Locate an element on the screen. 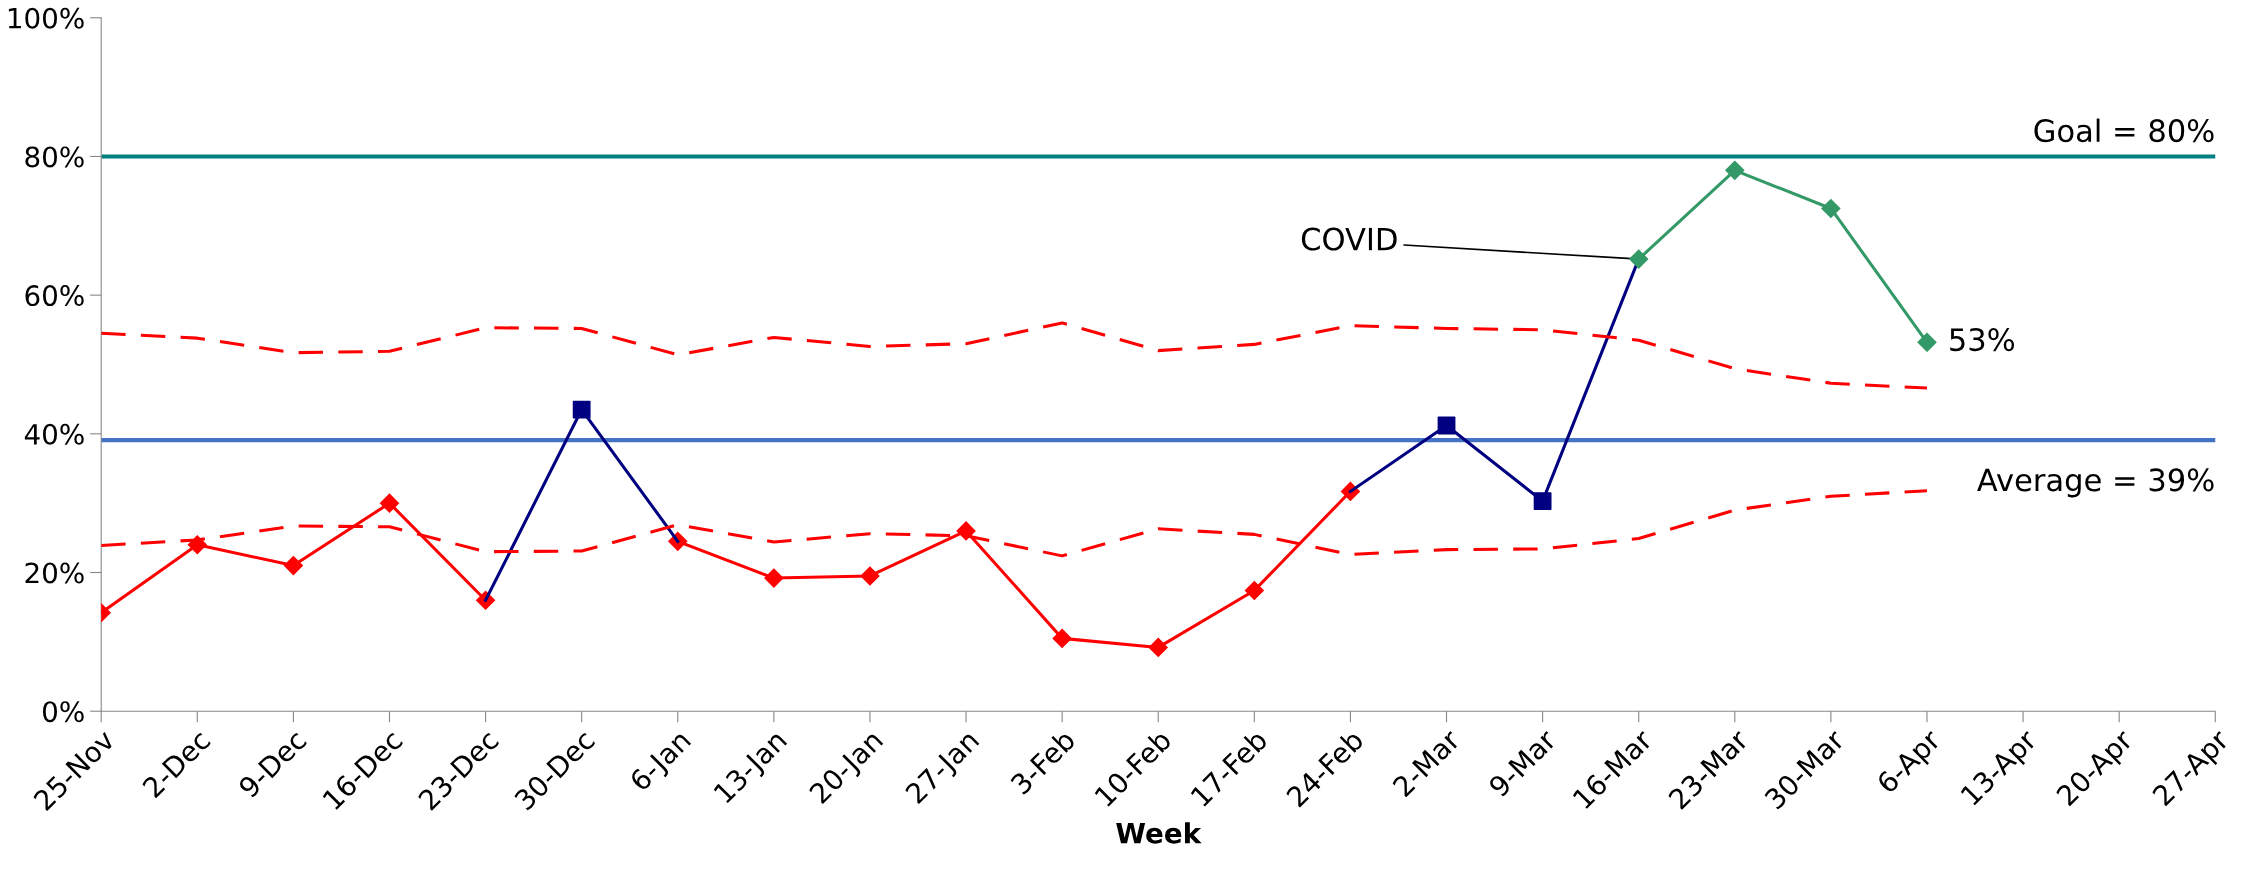 The image size is (2249, 889). line-series is located at coordinates (1015, 355).